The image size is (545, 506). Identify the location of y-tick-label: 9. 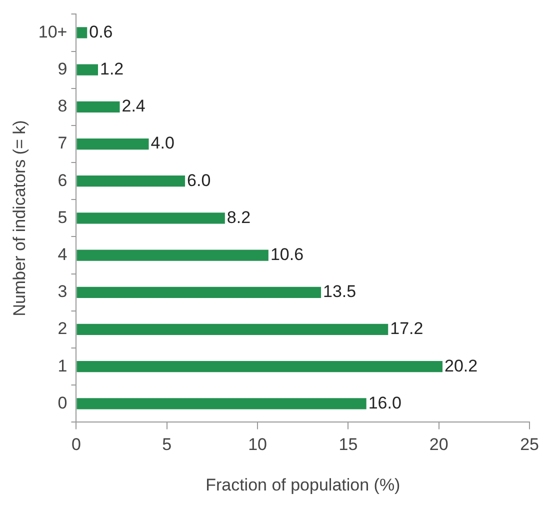
(63, 69).